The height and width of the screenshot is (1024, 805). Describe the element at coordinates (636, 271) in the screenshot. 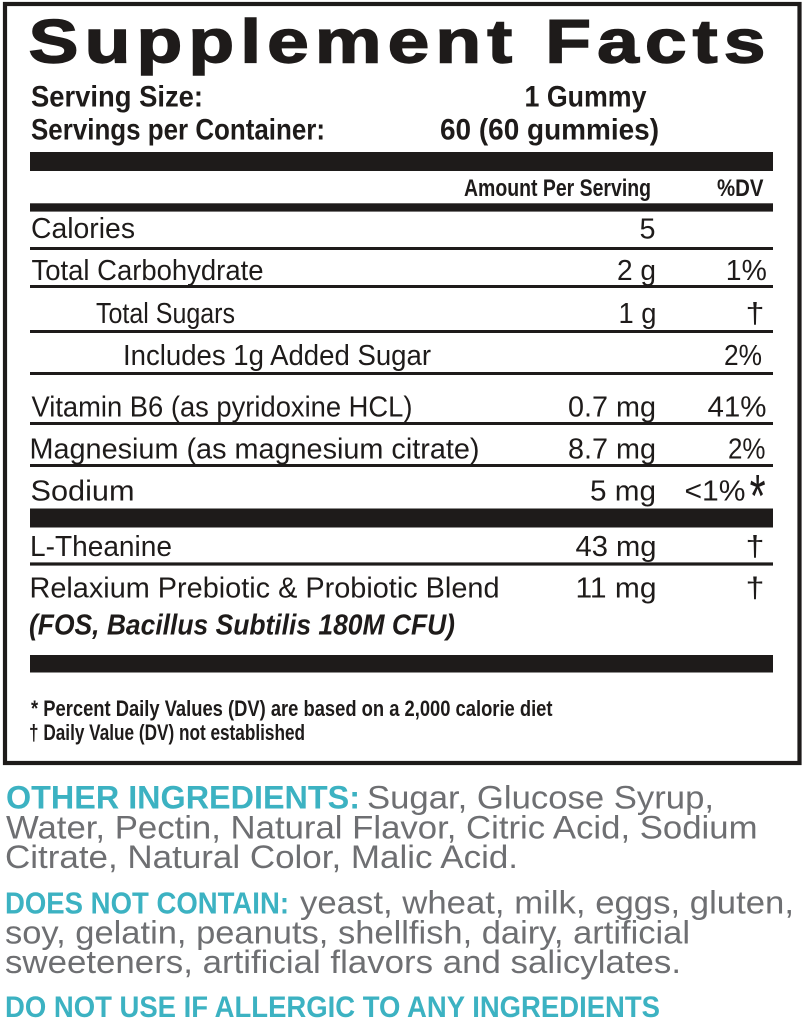

I see `svg-text: 2 g` at that location.